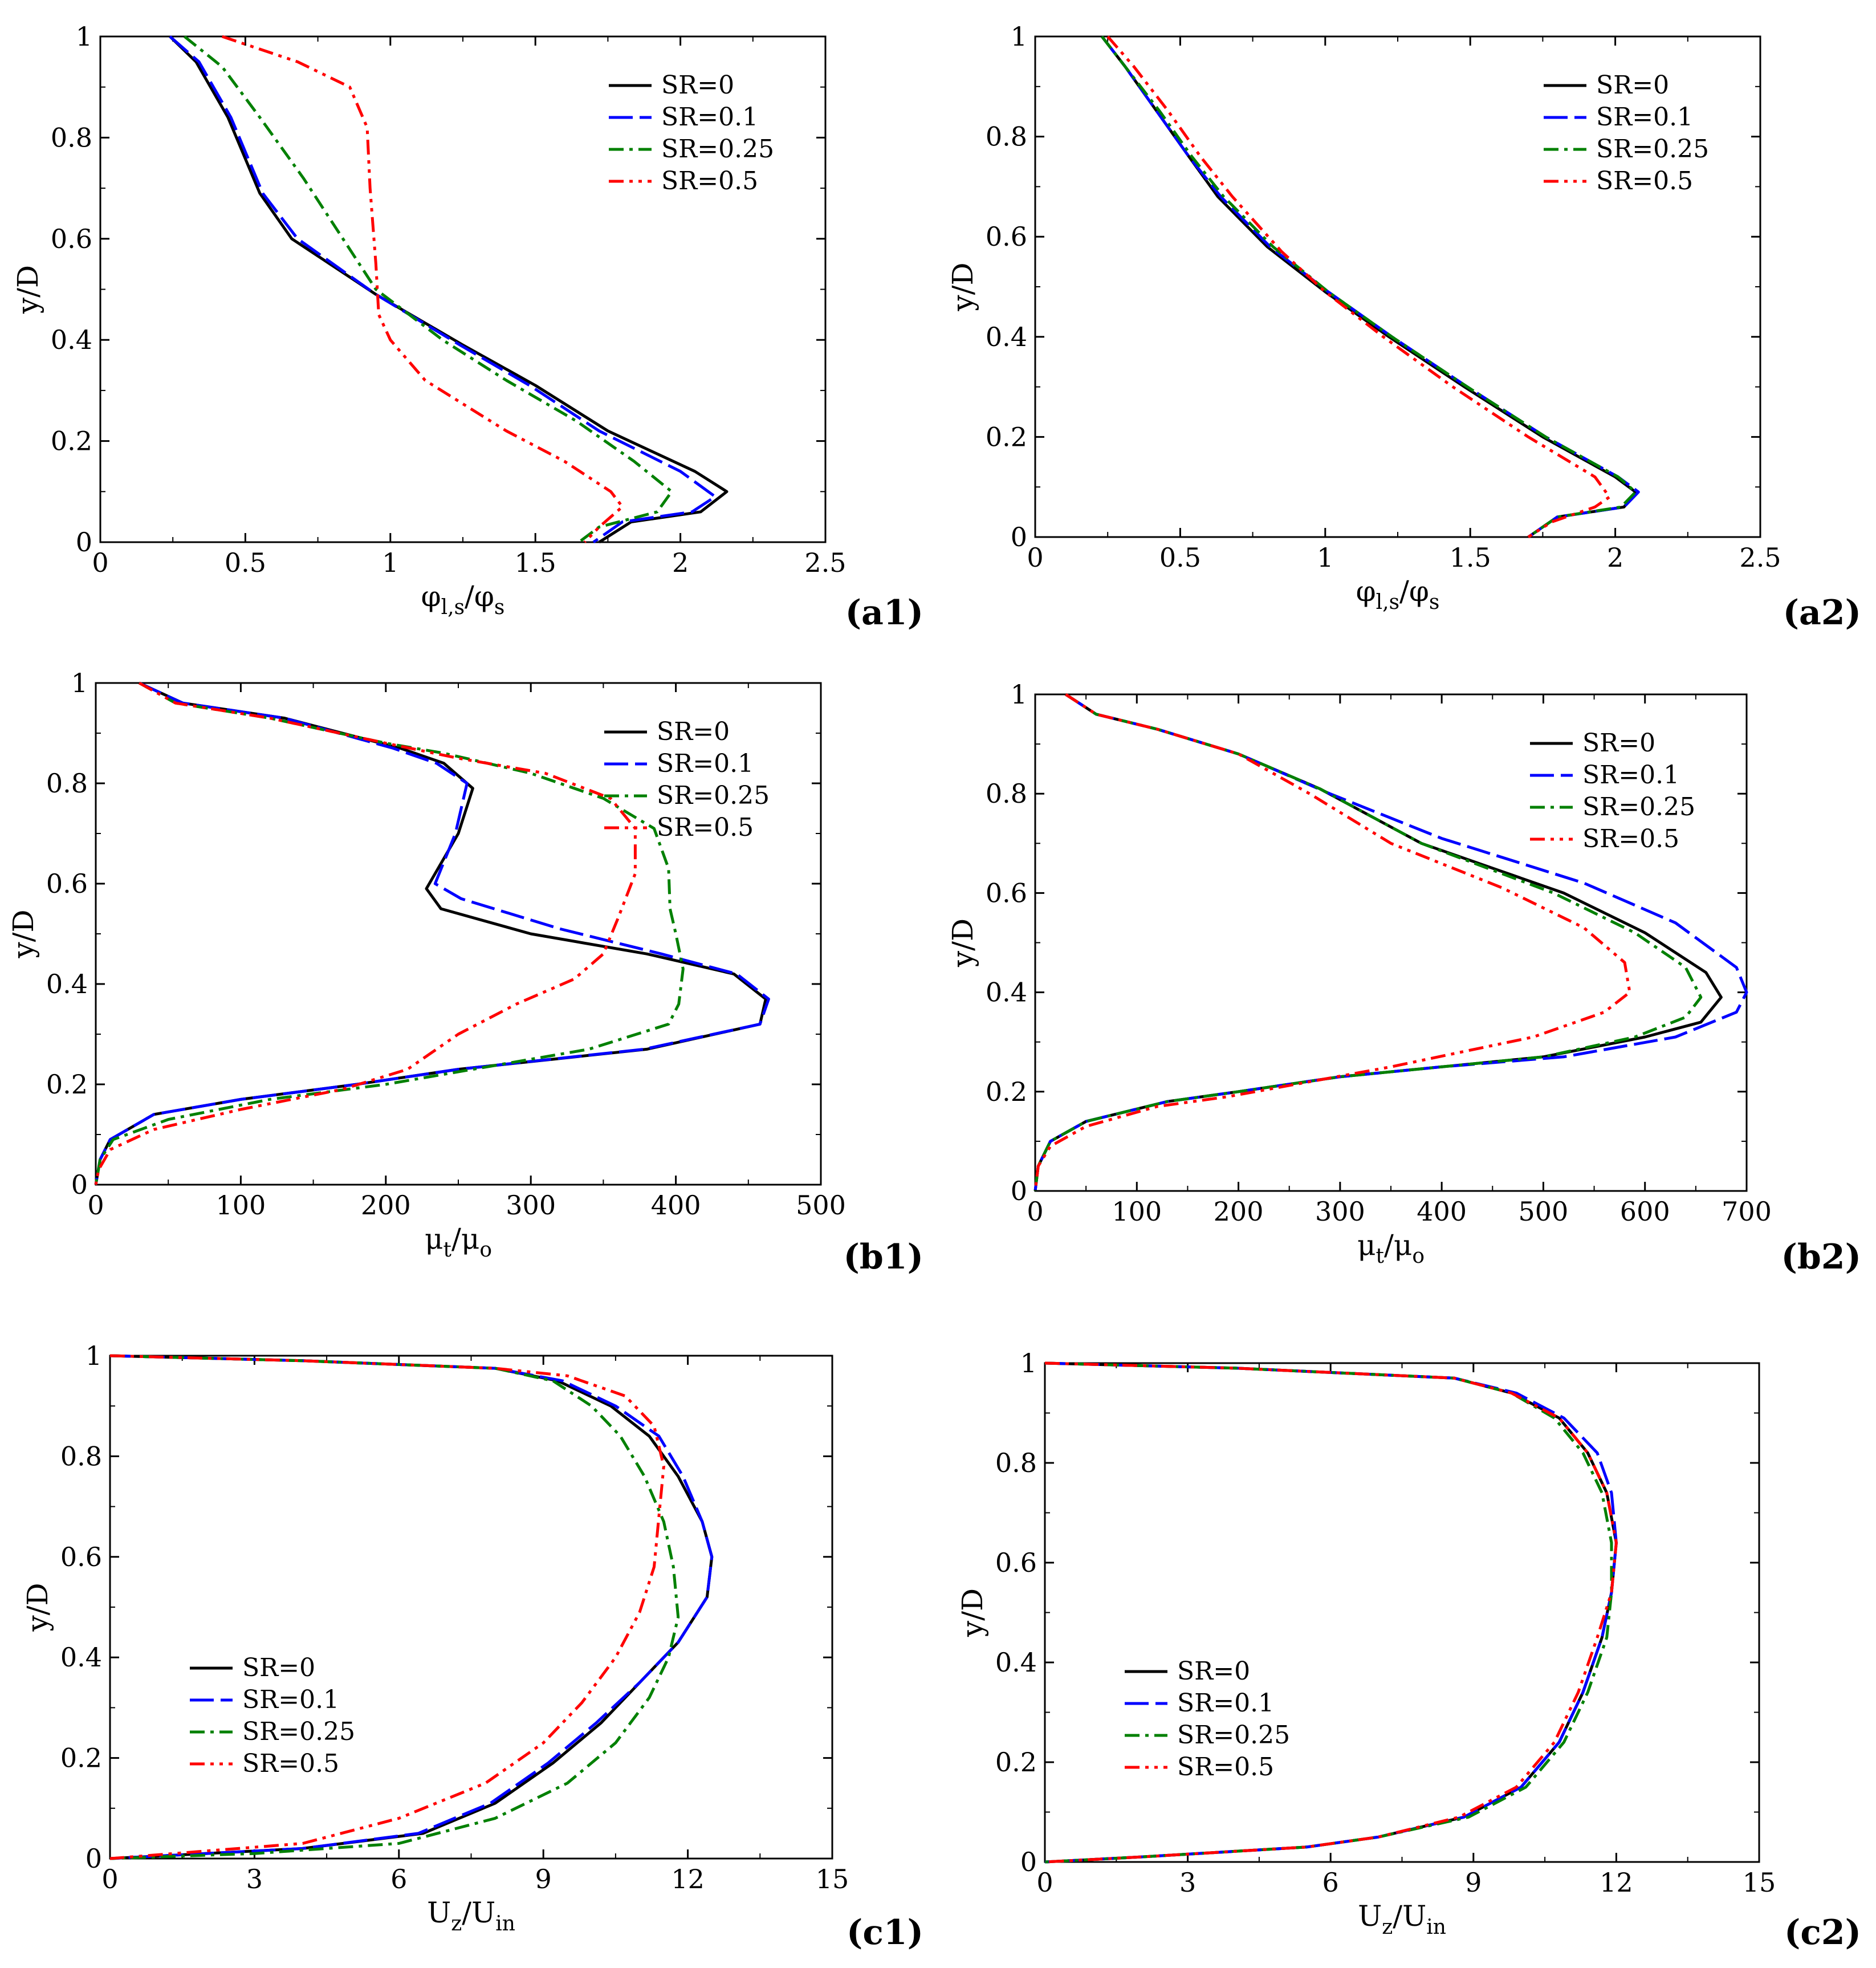  Describe the element at coordinates (463, 599) in the screenshot. I see `x-axis-label: φl,s/φs` at that location.